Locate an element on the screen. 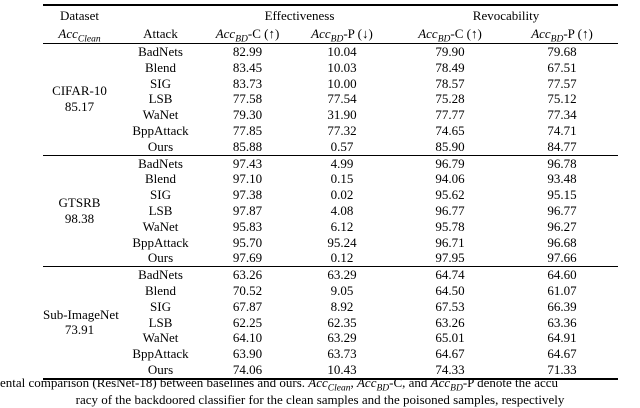  table-row: SIG 83.73 10.00 78.57 77.57 is located at coordinates (330, 84).